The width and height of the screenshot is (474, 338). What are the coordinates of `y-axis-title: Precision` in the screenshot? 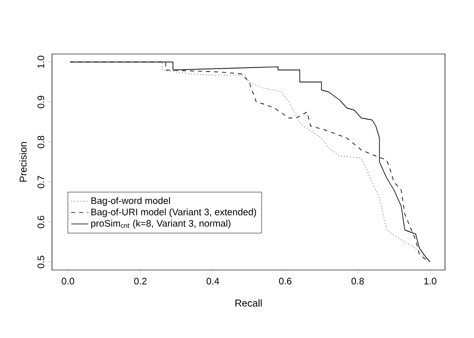 It's located at (23, 162).